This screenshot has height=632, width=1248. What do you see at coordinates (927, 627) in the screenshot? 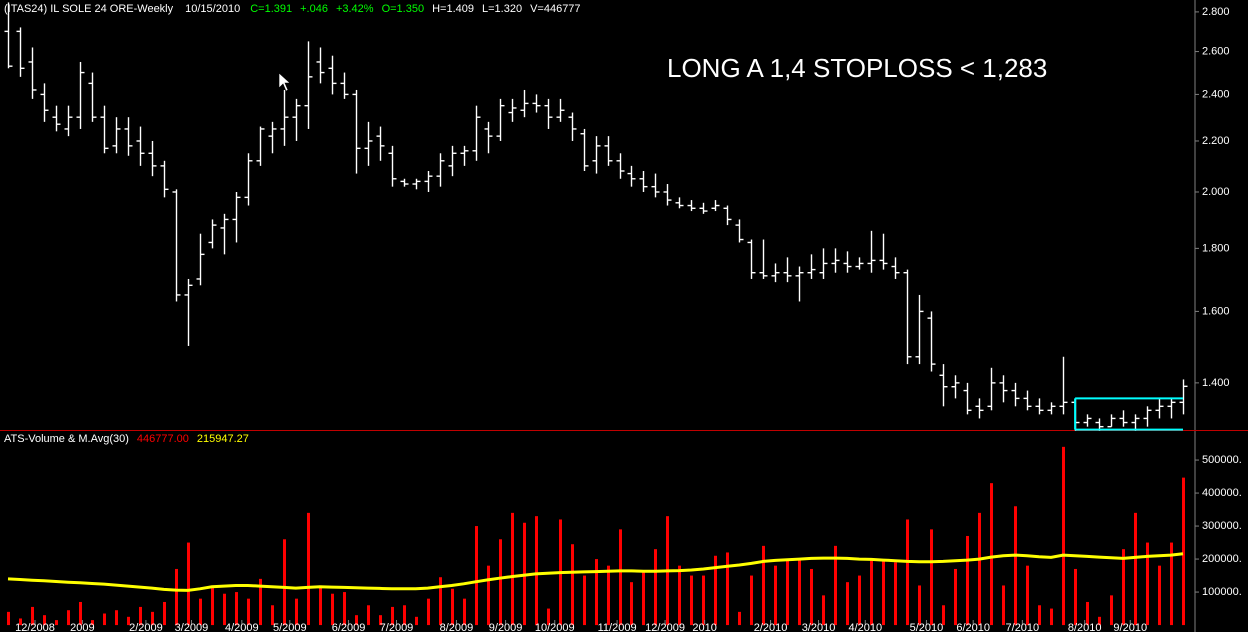
I see `x-tick-label: 5/2010` at bounding box center [927, 627].